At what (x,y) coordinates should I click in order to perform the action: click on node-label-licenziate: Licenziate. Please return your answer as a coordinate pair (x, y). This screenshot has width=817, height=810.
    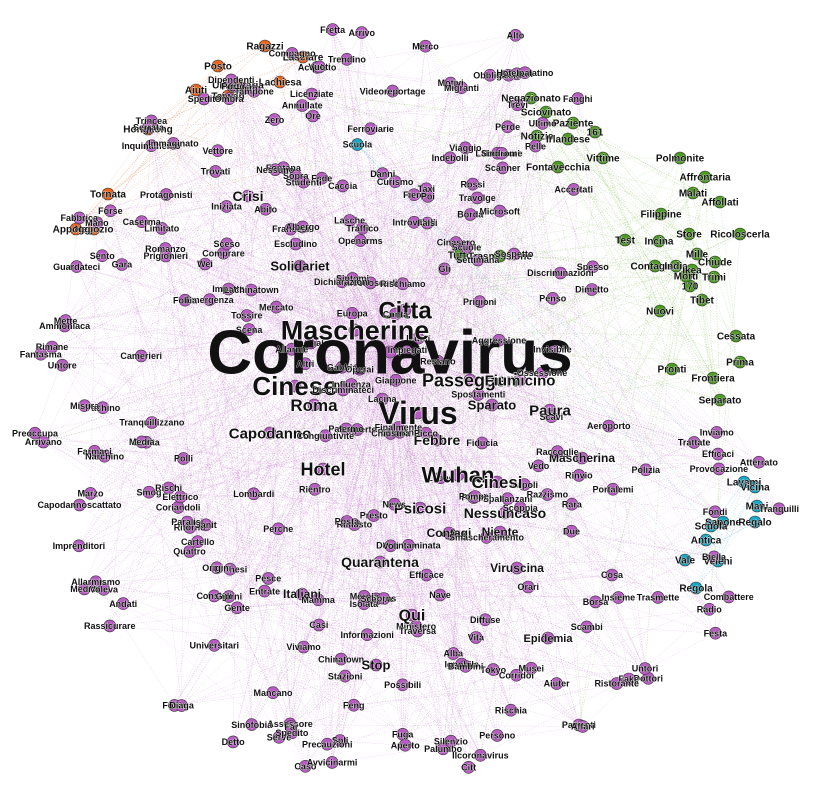
    Looking at the image, I should click on (312, 94).